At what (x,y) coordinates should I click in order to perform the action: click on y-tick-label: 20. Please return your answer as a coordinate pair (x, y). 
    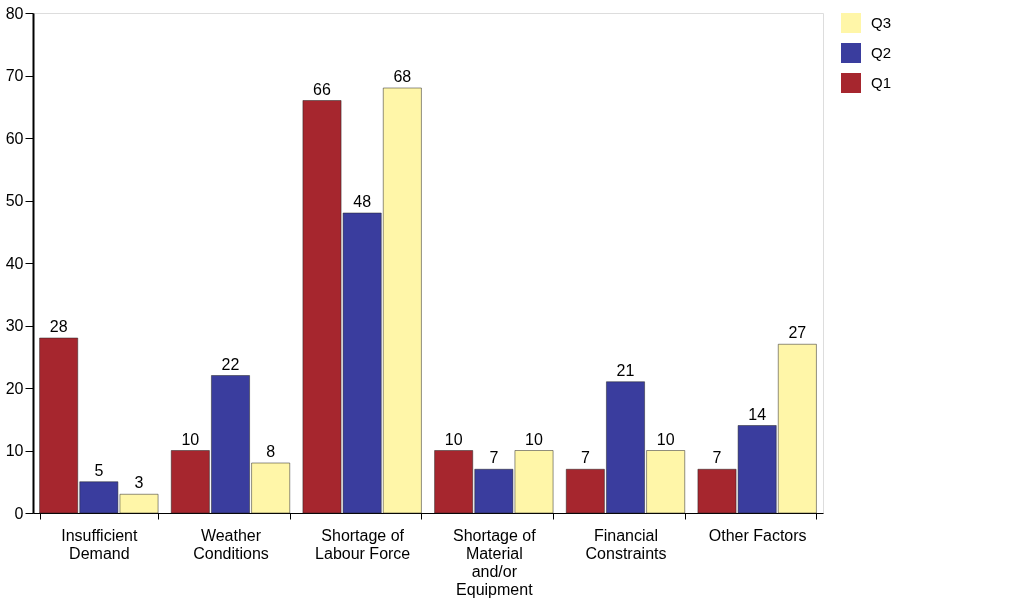
    Looking at the image, I should click on (14, 388).